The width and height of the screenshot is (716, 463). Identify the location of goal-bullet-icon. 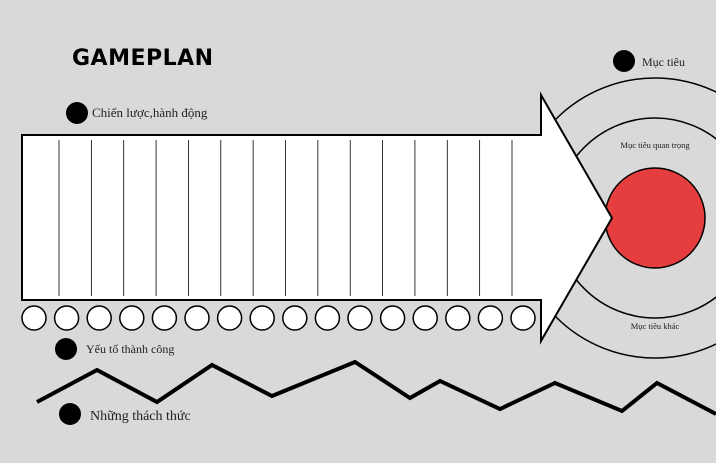
(624, 61).